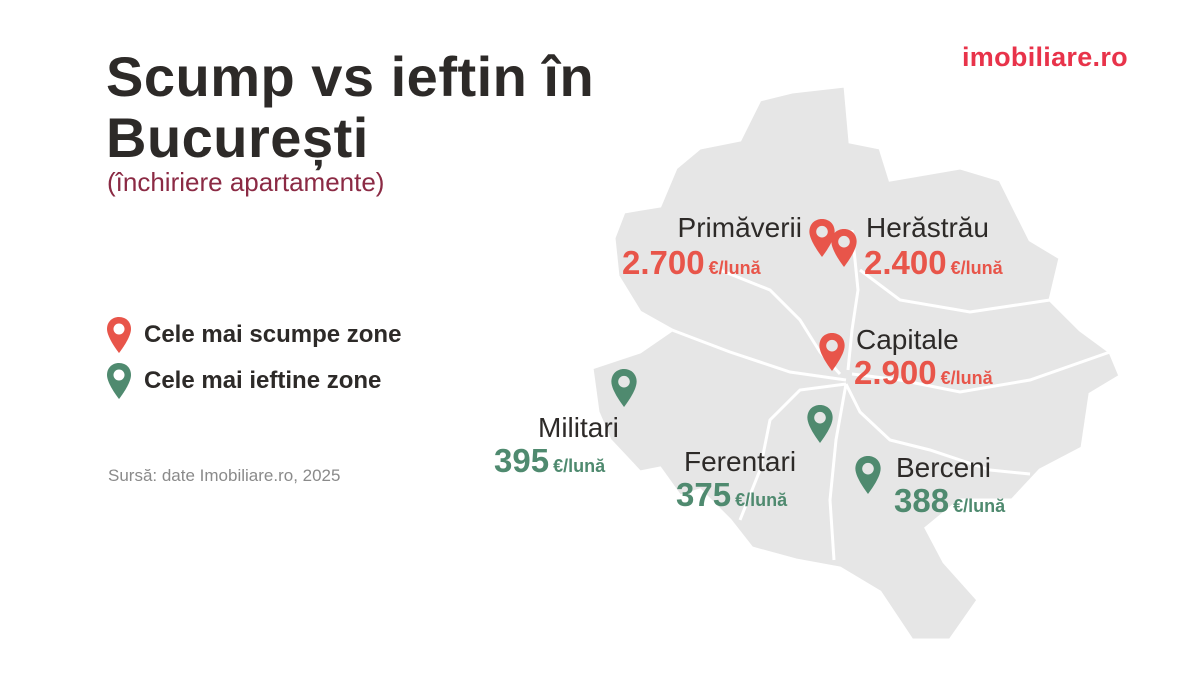 The width and height of the screenshot is (1200, 675). I want to click on zone-herastrau-name: Herăstrău, so click(927, 228).